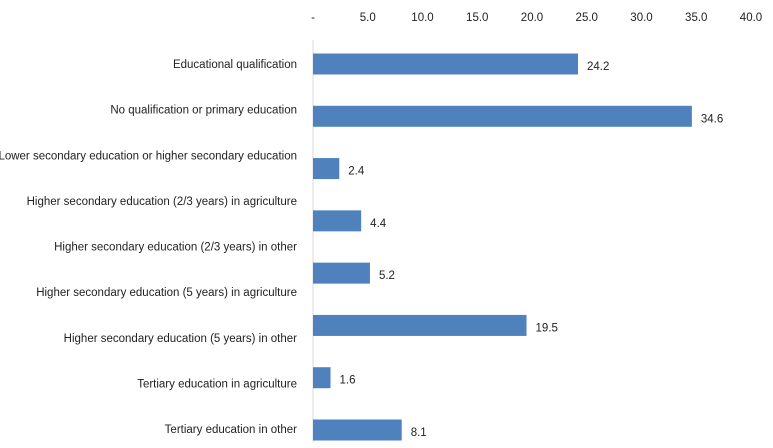  I want to click on data-label: 4.4, so click(378, 224).